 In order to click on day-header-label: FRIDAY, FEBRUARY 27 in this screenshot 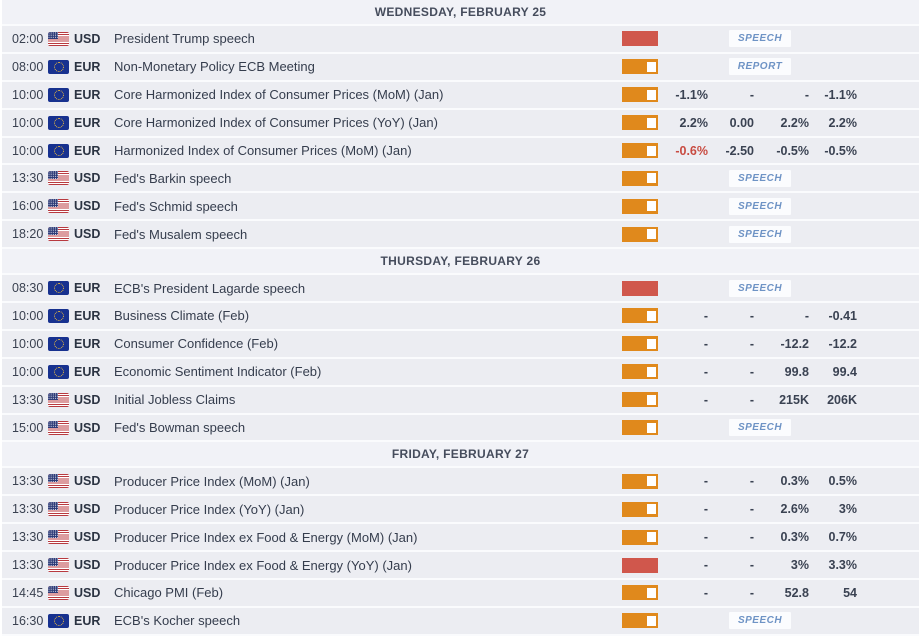, I will do `click(460, 454)`.